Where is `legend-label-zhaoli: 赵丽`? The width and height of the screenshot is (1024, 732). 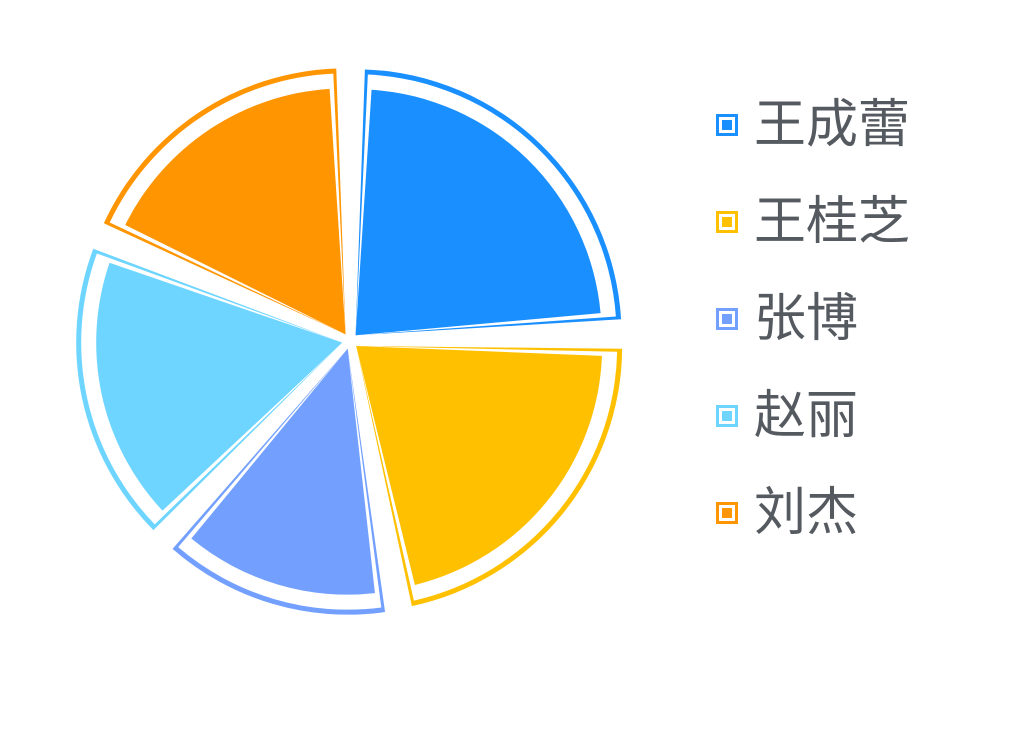
legend-label-zhaoli: 赵丽 is located at coordinates (806, 416).